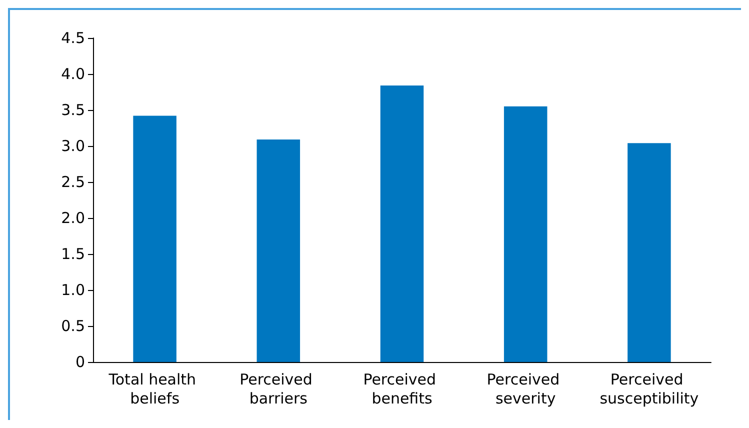 Image resolution: width=749 pixels, height=428 pixels. I want to click on y-tick-label: 4.5, so click(73, 38).